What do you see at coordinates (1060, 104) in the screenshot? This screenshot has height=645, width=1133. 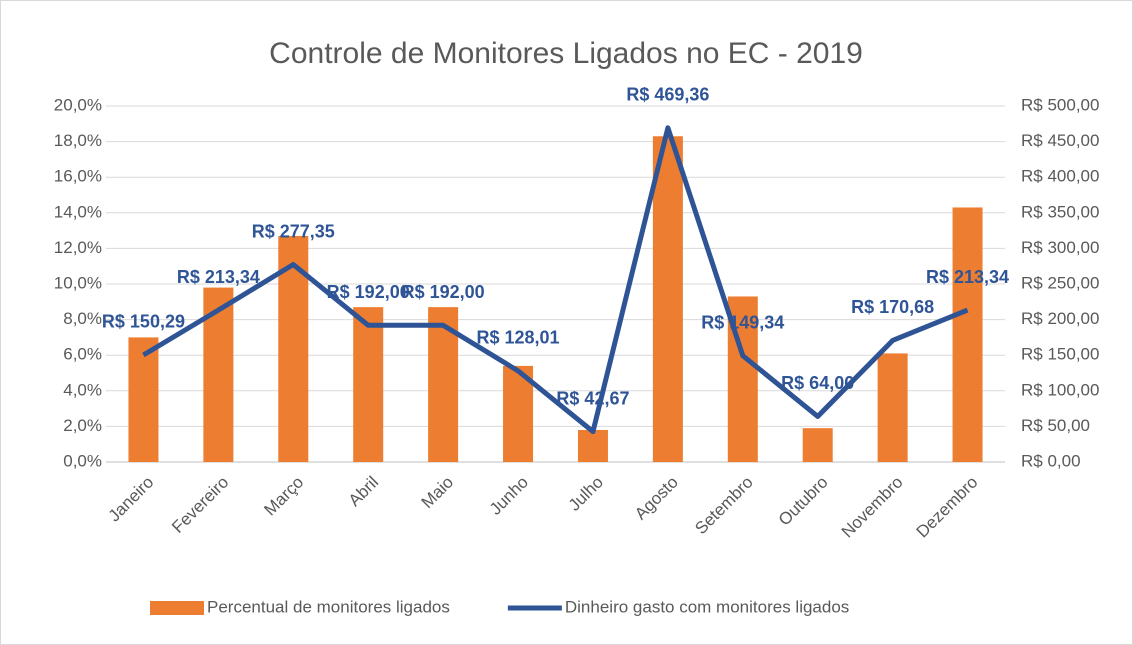 I see `y2-tick-label: R$ 500,00` at bounding box center [1060, 104].